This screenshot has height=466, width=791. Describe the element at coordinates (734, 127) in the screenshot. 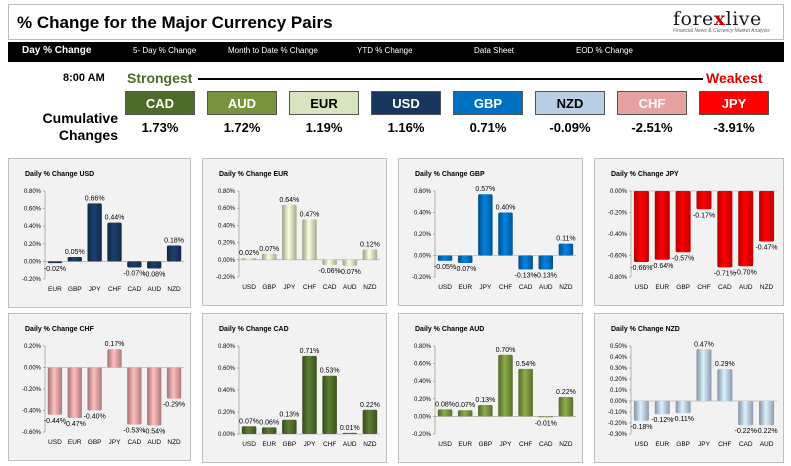

I see `pill-value: -3.91%` at that location.